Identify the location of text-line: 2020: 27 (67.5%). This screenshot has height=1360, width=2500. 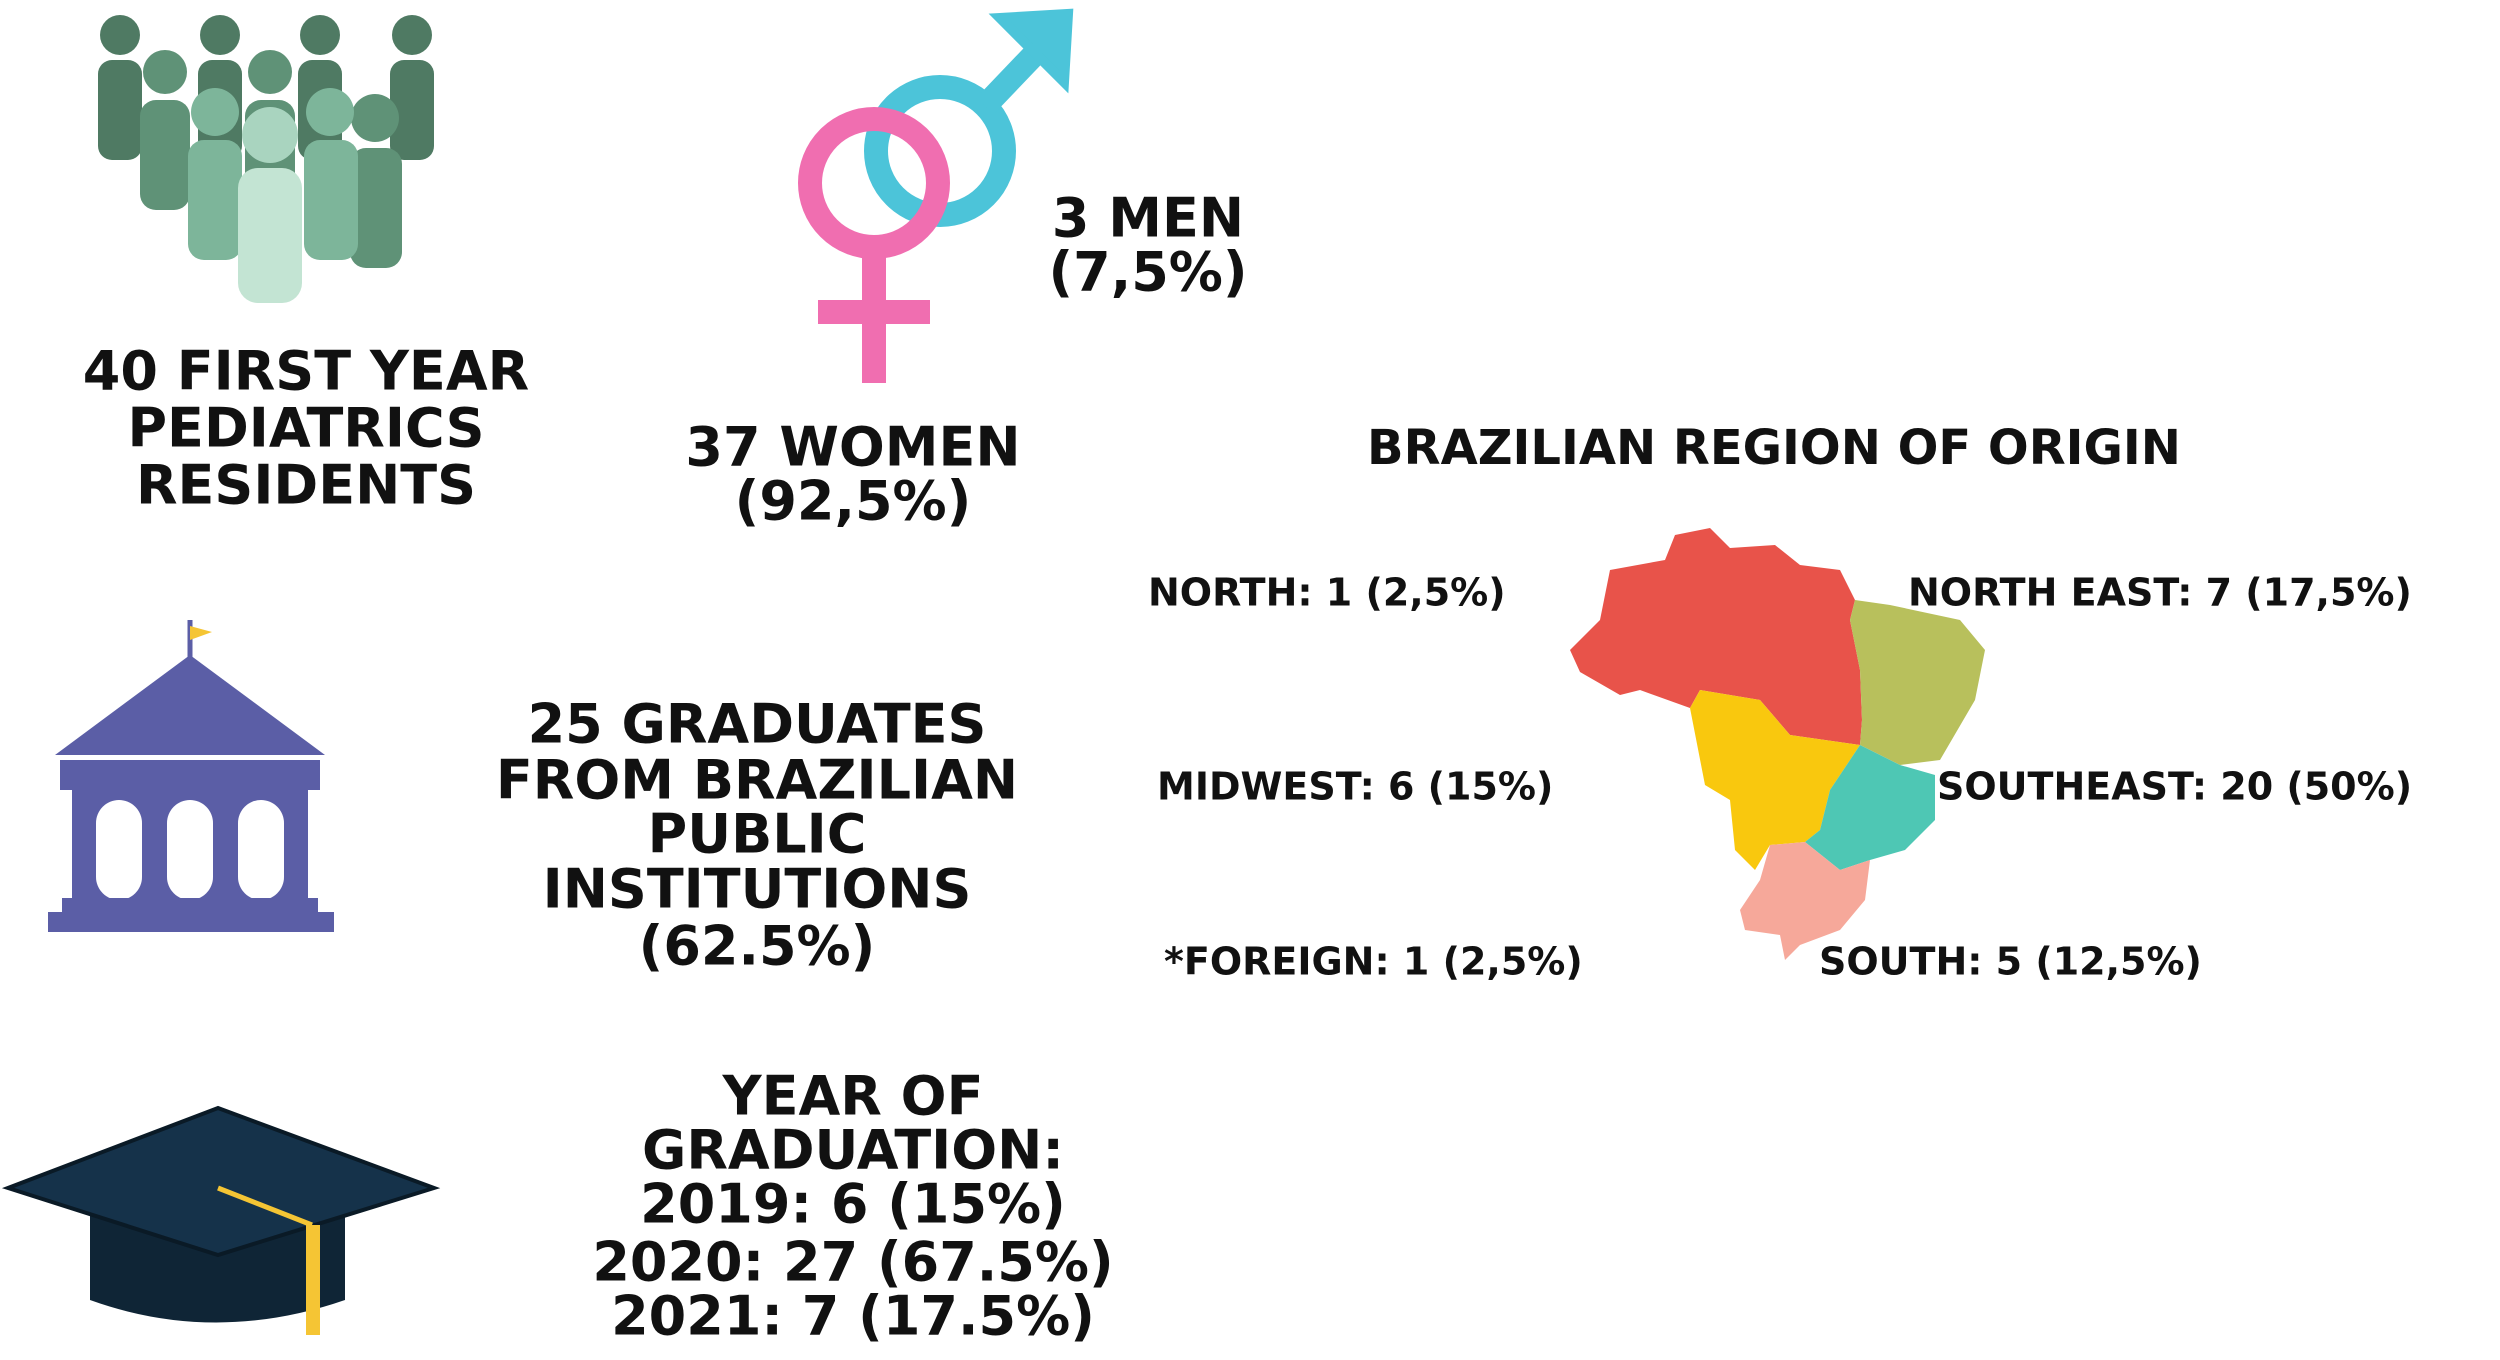
(852, 1262).